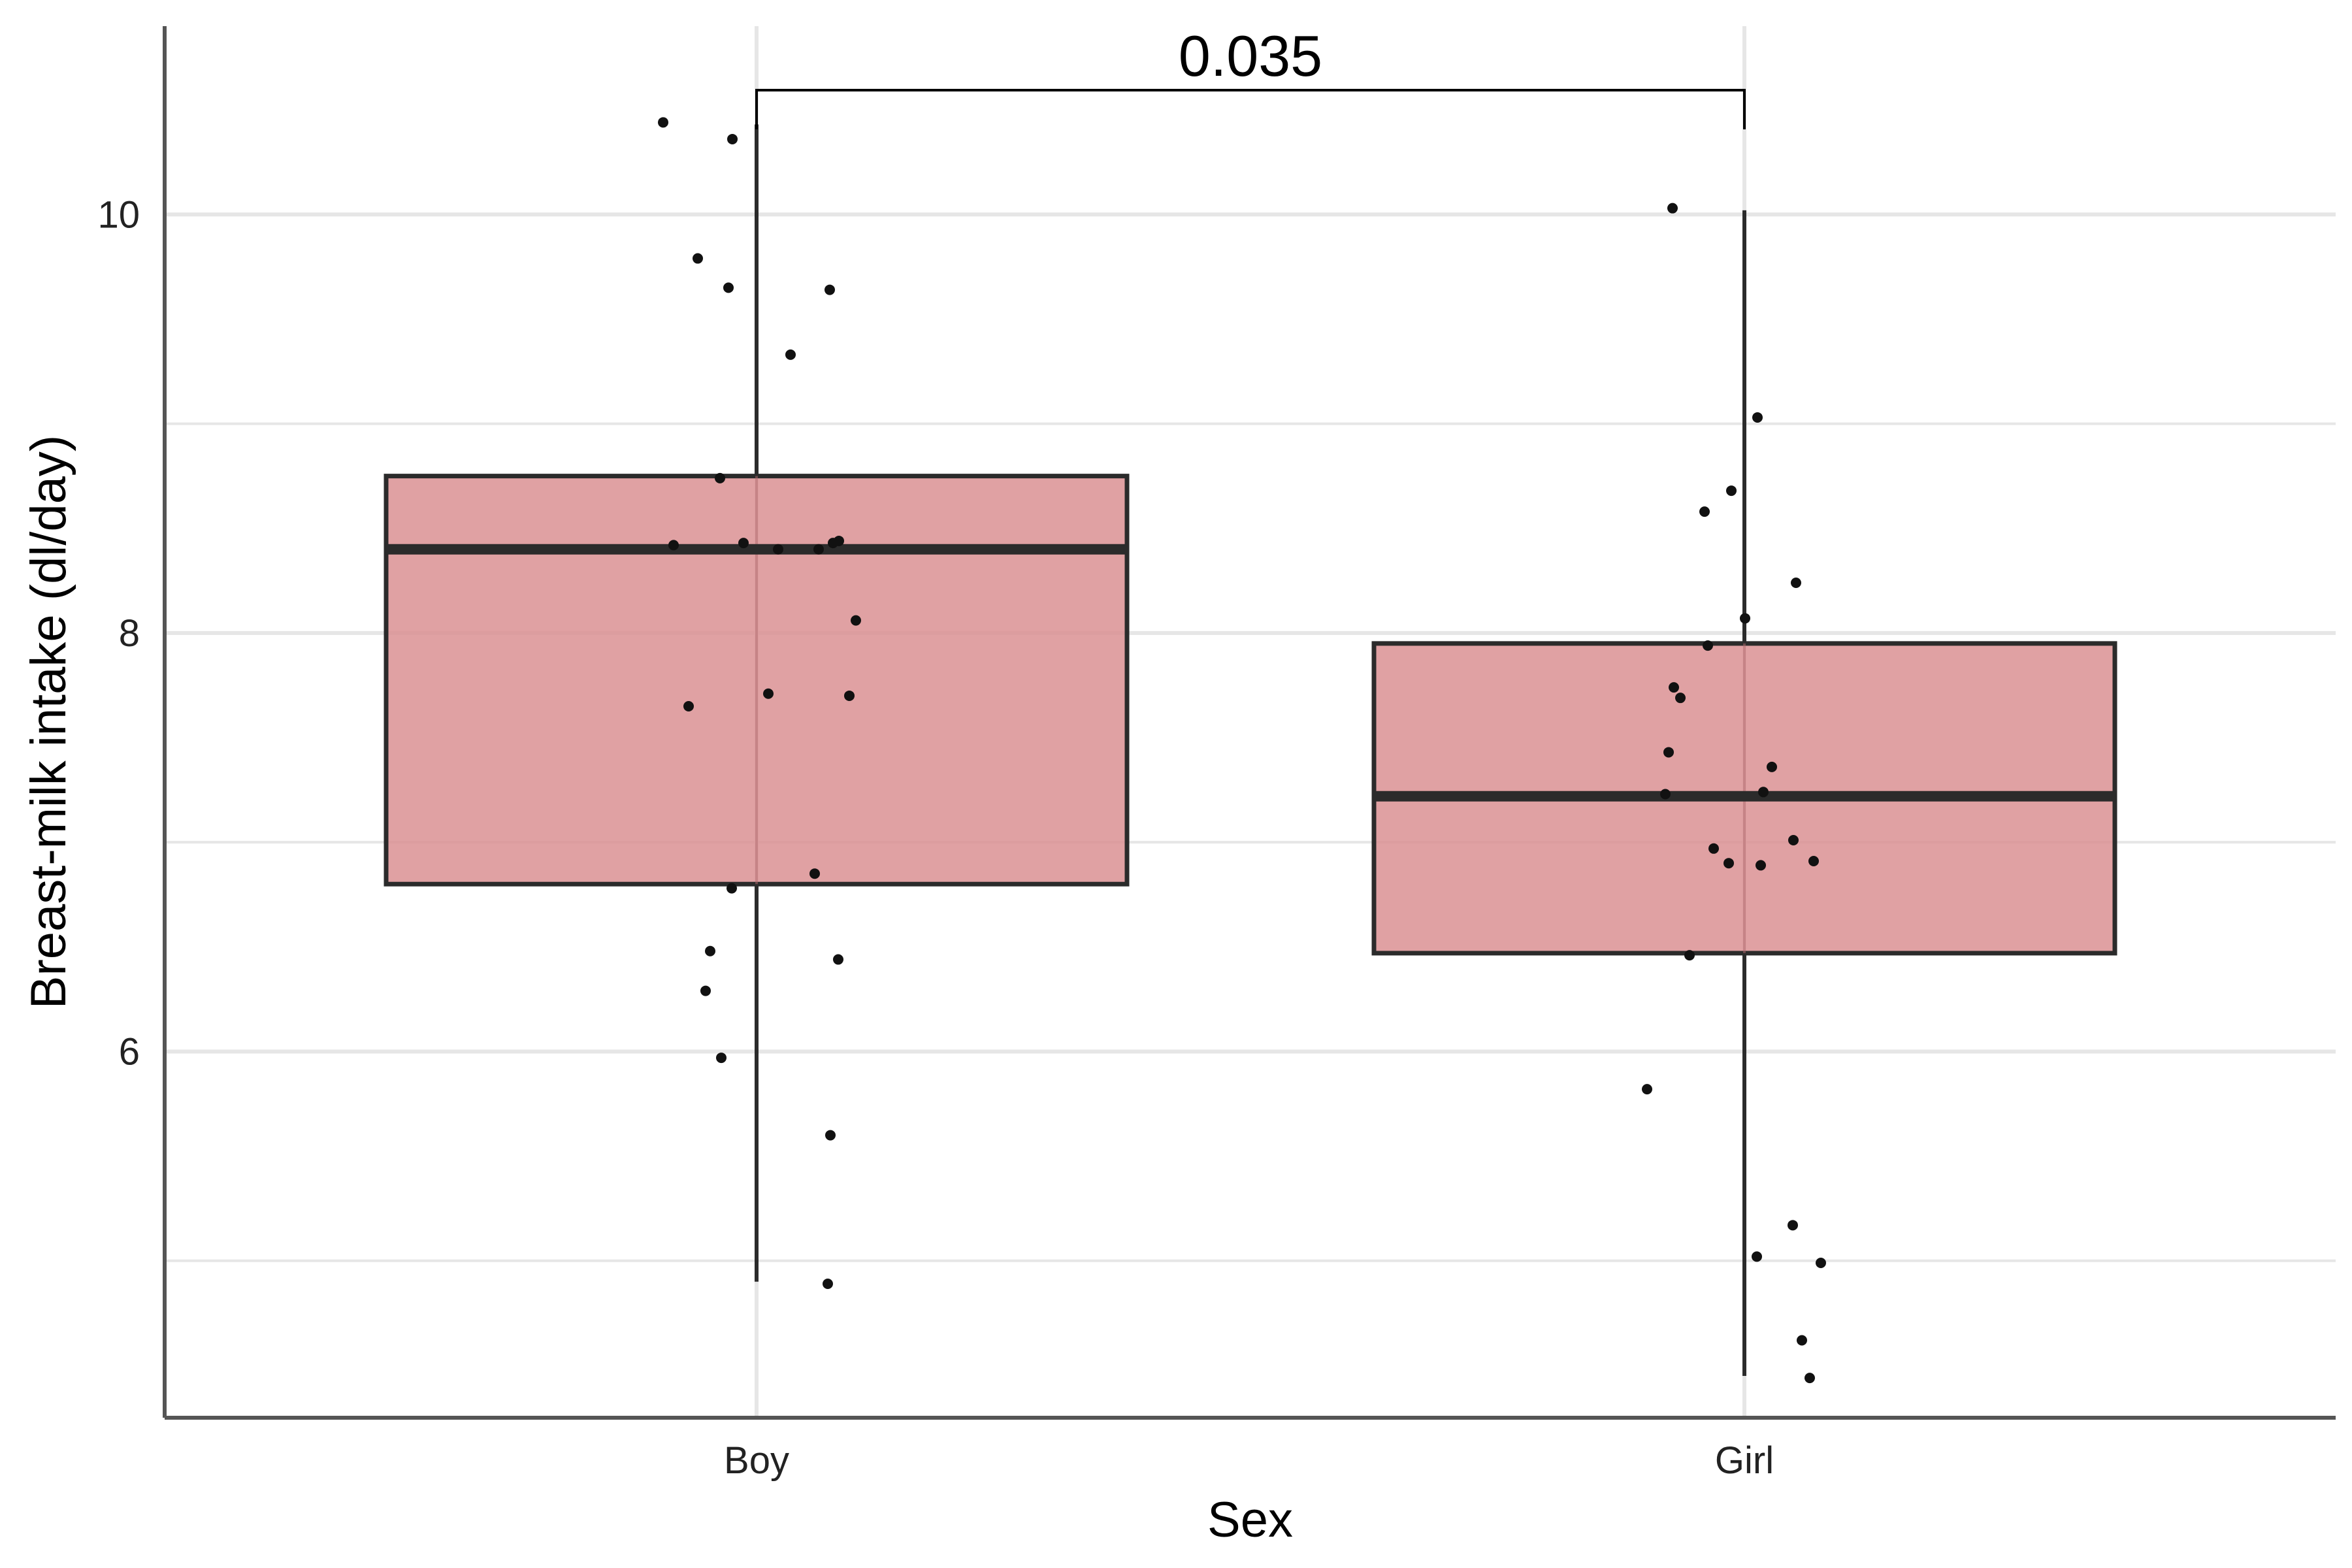 The height and width of the screenshot is (1568, 2352). I want to click on y-axis-title: Breast-milk intake (dl/day), so click(48, 722).